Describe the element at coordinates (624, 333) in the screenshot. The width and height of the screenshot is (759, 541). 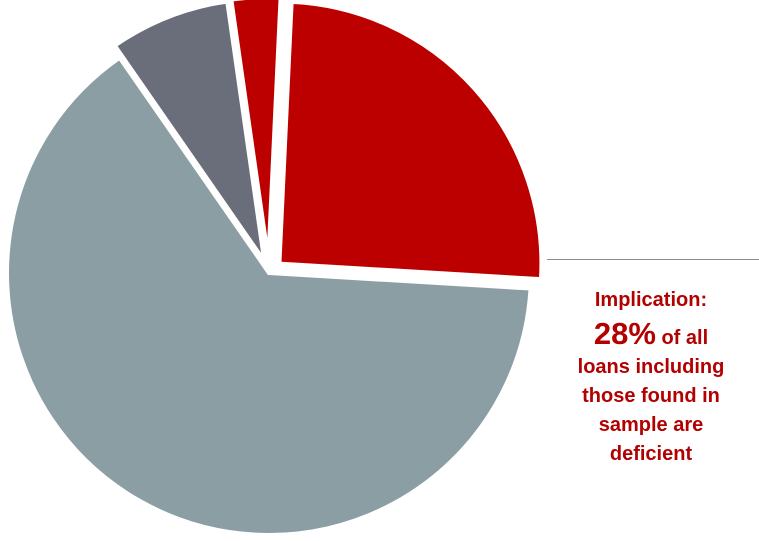
I see `implication-highlight: 28%` at that location.